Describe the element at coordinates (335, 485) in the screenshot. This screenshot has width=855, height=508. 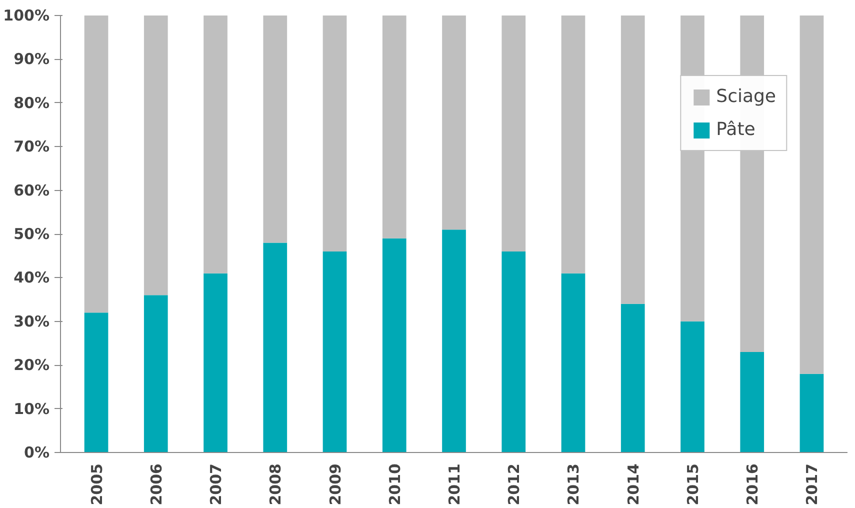
I see `x-tick-label: 2009` at that location.